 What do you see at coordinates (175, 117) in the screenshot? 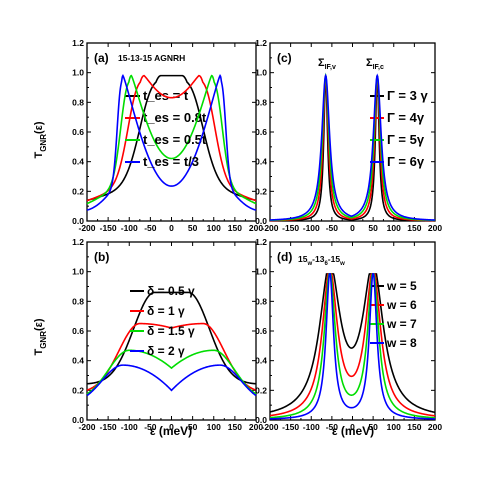
I see `legend-label: t_es = 0.8t` at bounding box center [175, 117].